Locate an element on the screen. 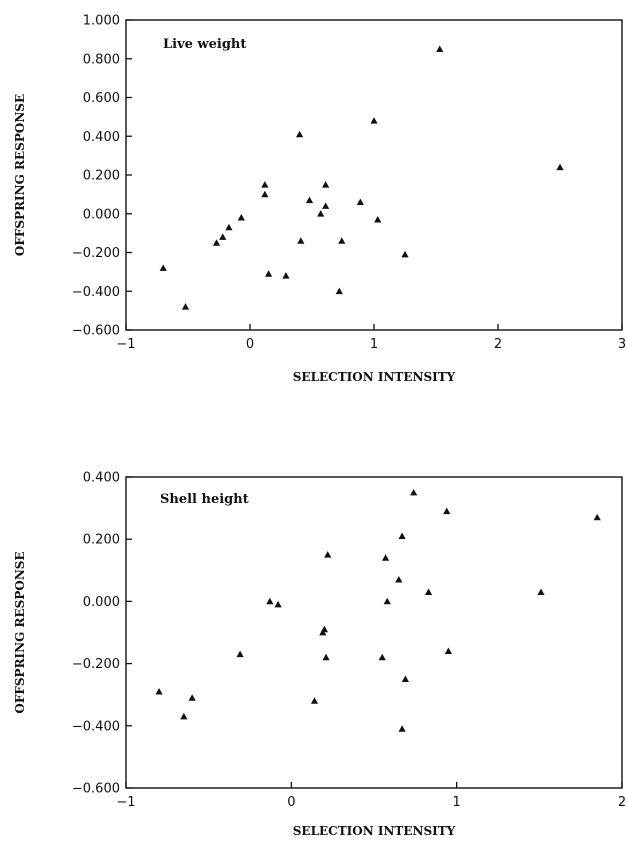  y-tick-label: 0.800 is located at coordinates (101, 59).